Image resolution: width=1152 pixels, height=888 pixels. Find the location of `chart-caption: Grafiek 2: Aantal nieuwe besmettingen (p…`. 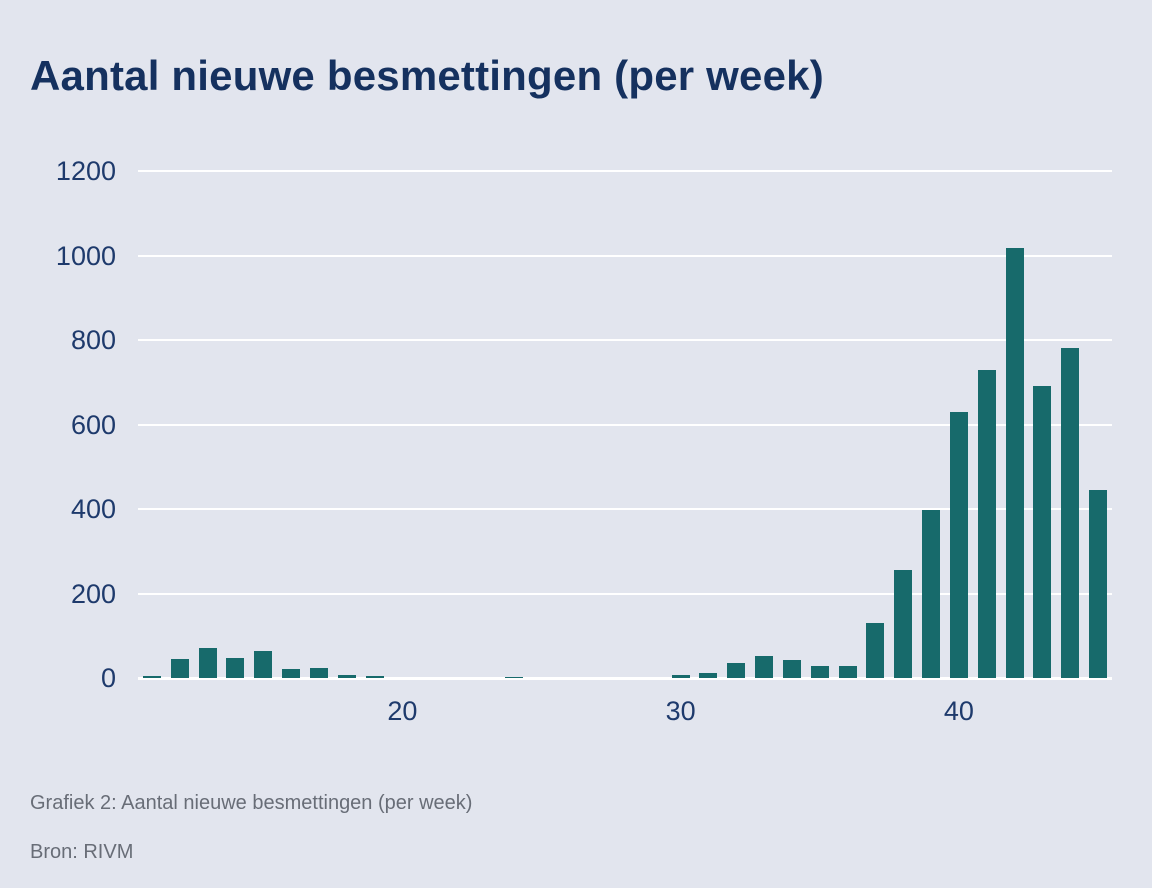

chart-caption: Grafiek 2: Aantal nieuwe besmettingen (p… is located at coordinates (251, 803).